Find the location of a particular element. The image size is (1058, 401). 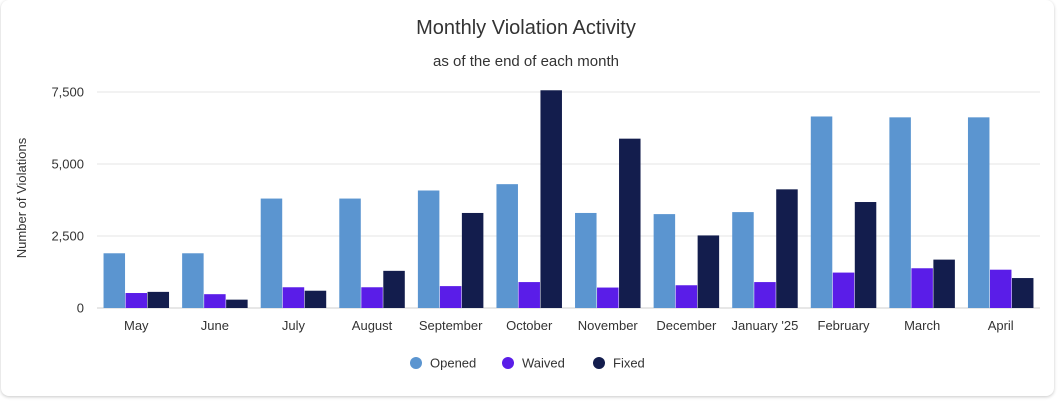

x-tick-label: February is located at coordinates (844, 325).